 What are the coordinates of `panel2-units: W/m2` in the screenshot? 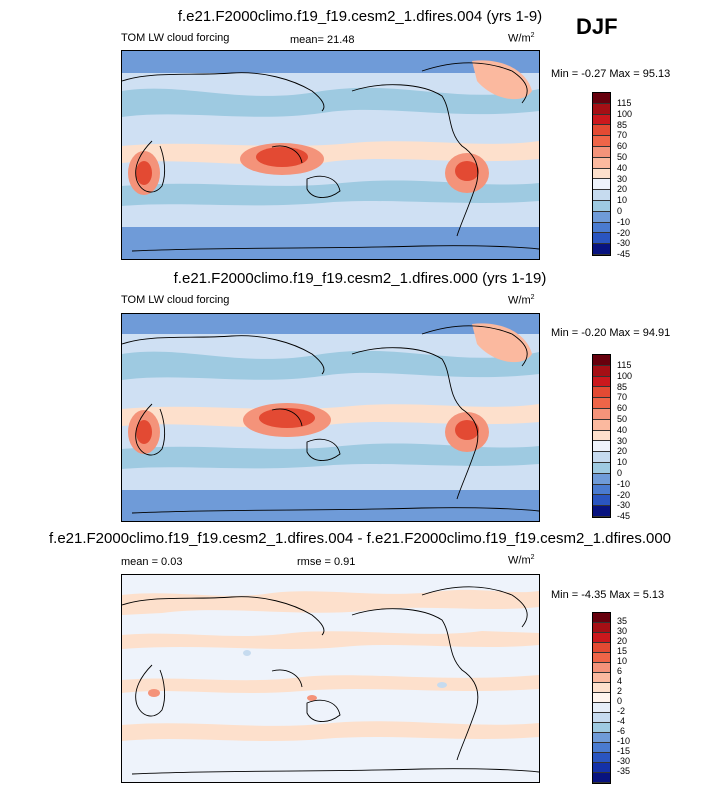 It's located at (521, 300).